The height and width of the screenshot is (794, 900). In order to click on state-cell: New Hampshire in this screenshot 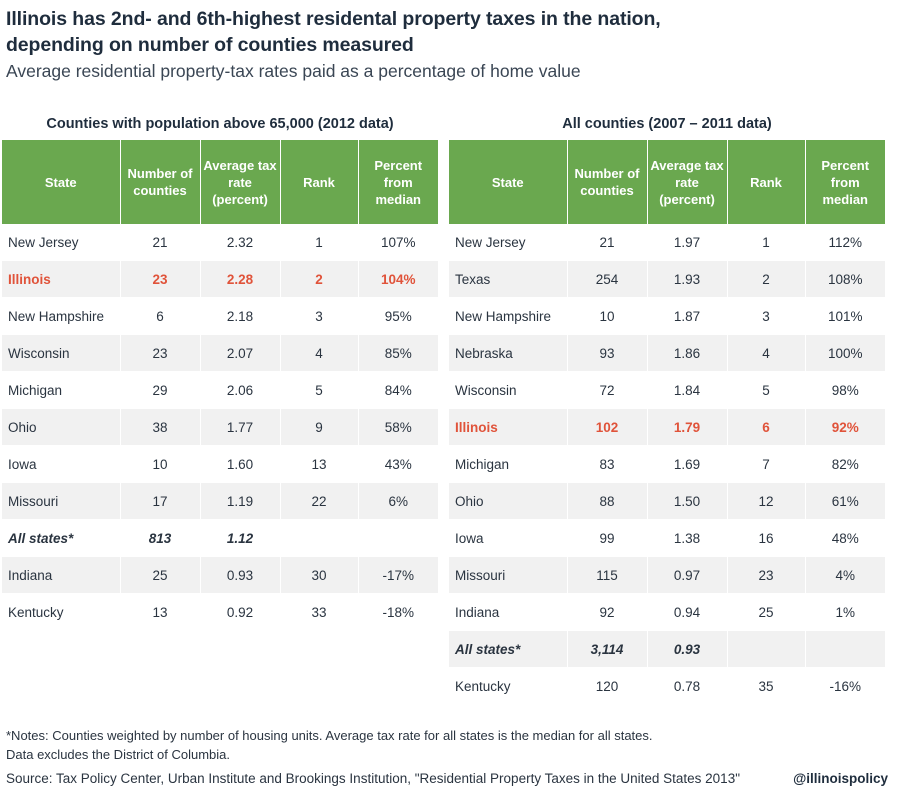, I will do `click(61, 316)`.